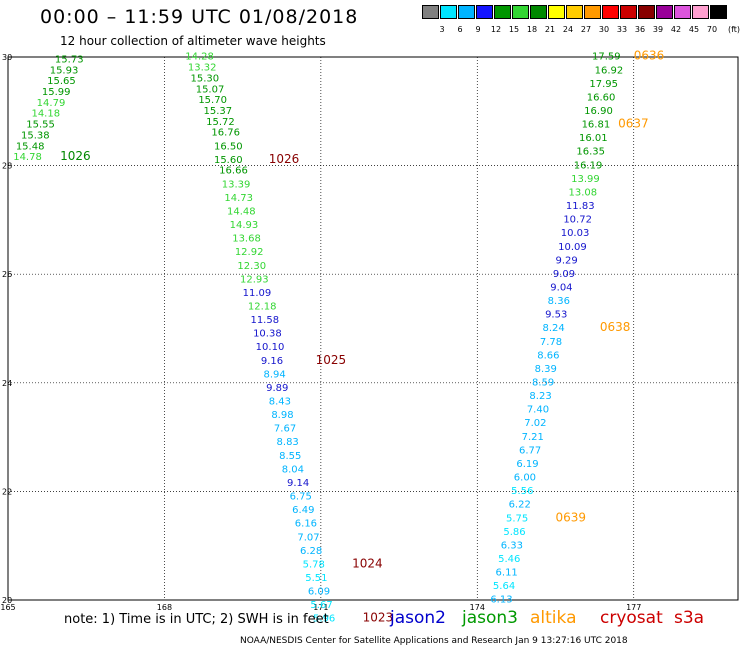 This screenshot has width=740, height=650. What do you see at coordinates (590, 152) in the screenshot?
I see `data-label: 16.35` at bounding box center [590, 152].